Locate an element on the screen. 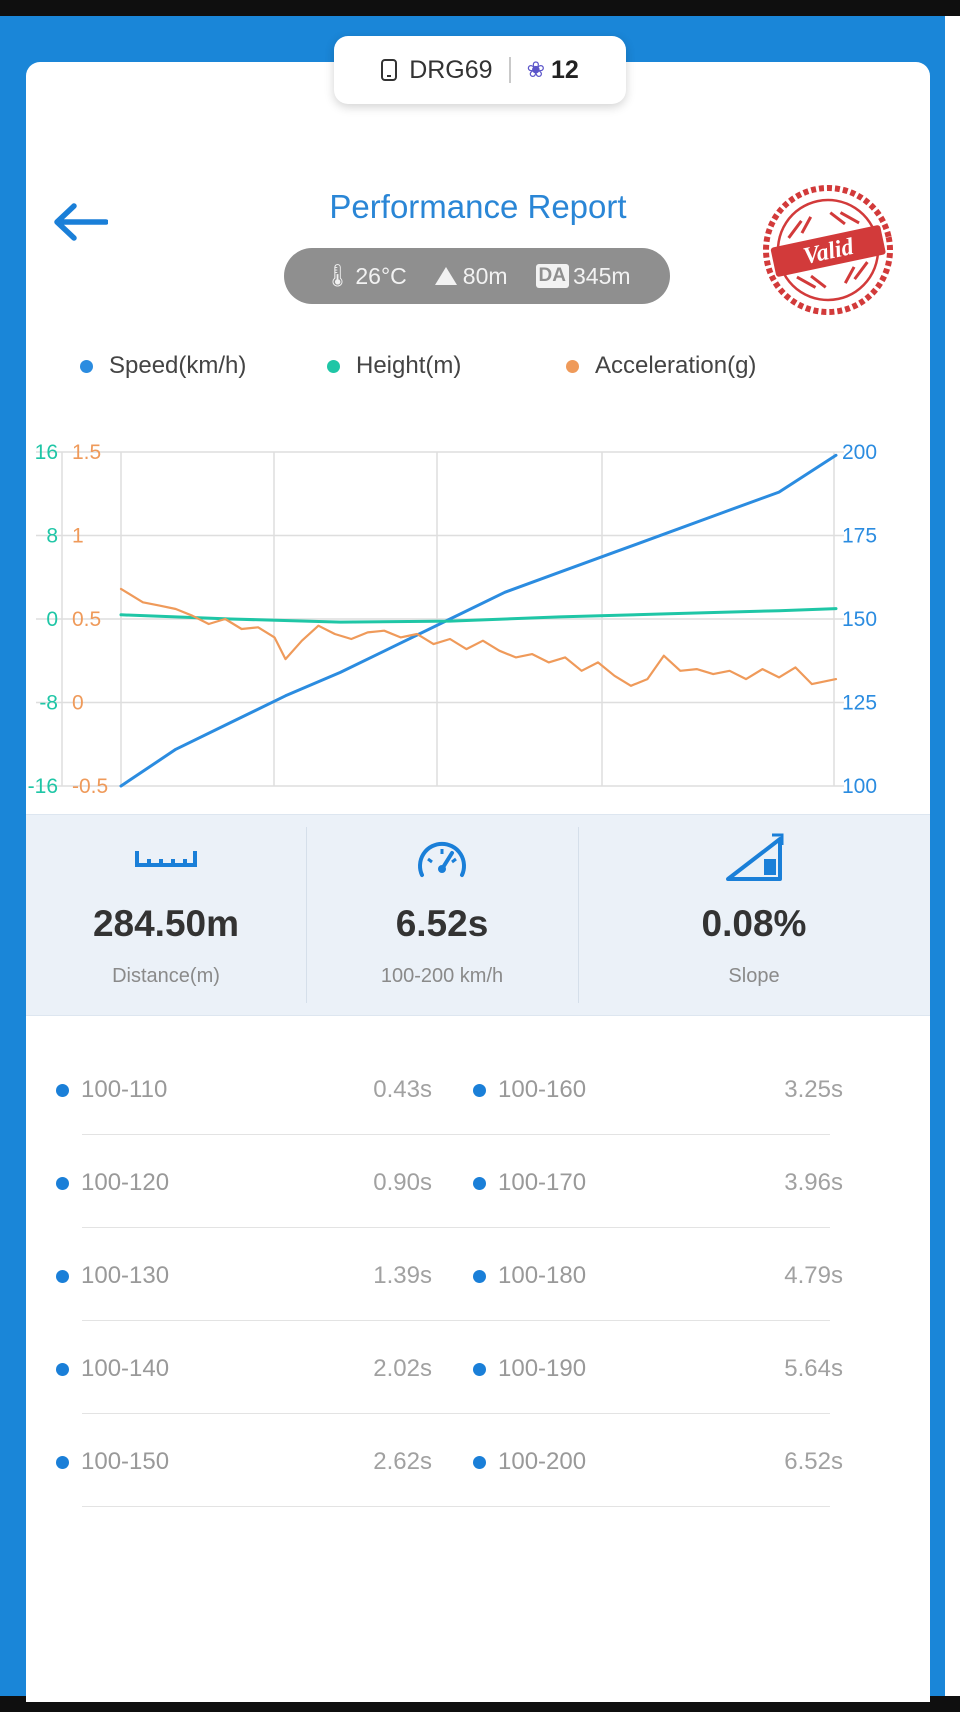  split-range: 100-160 is located at coordinates (542, 1089).